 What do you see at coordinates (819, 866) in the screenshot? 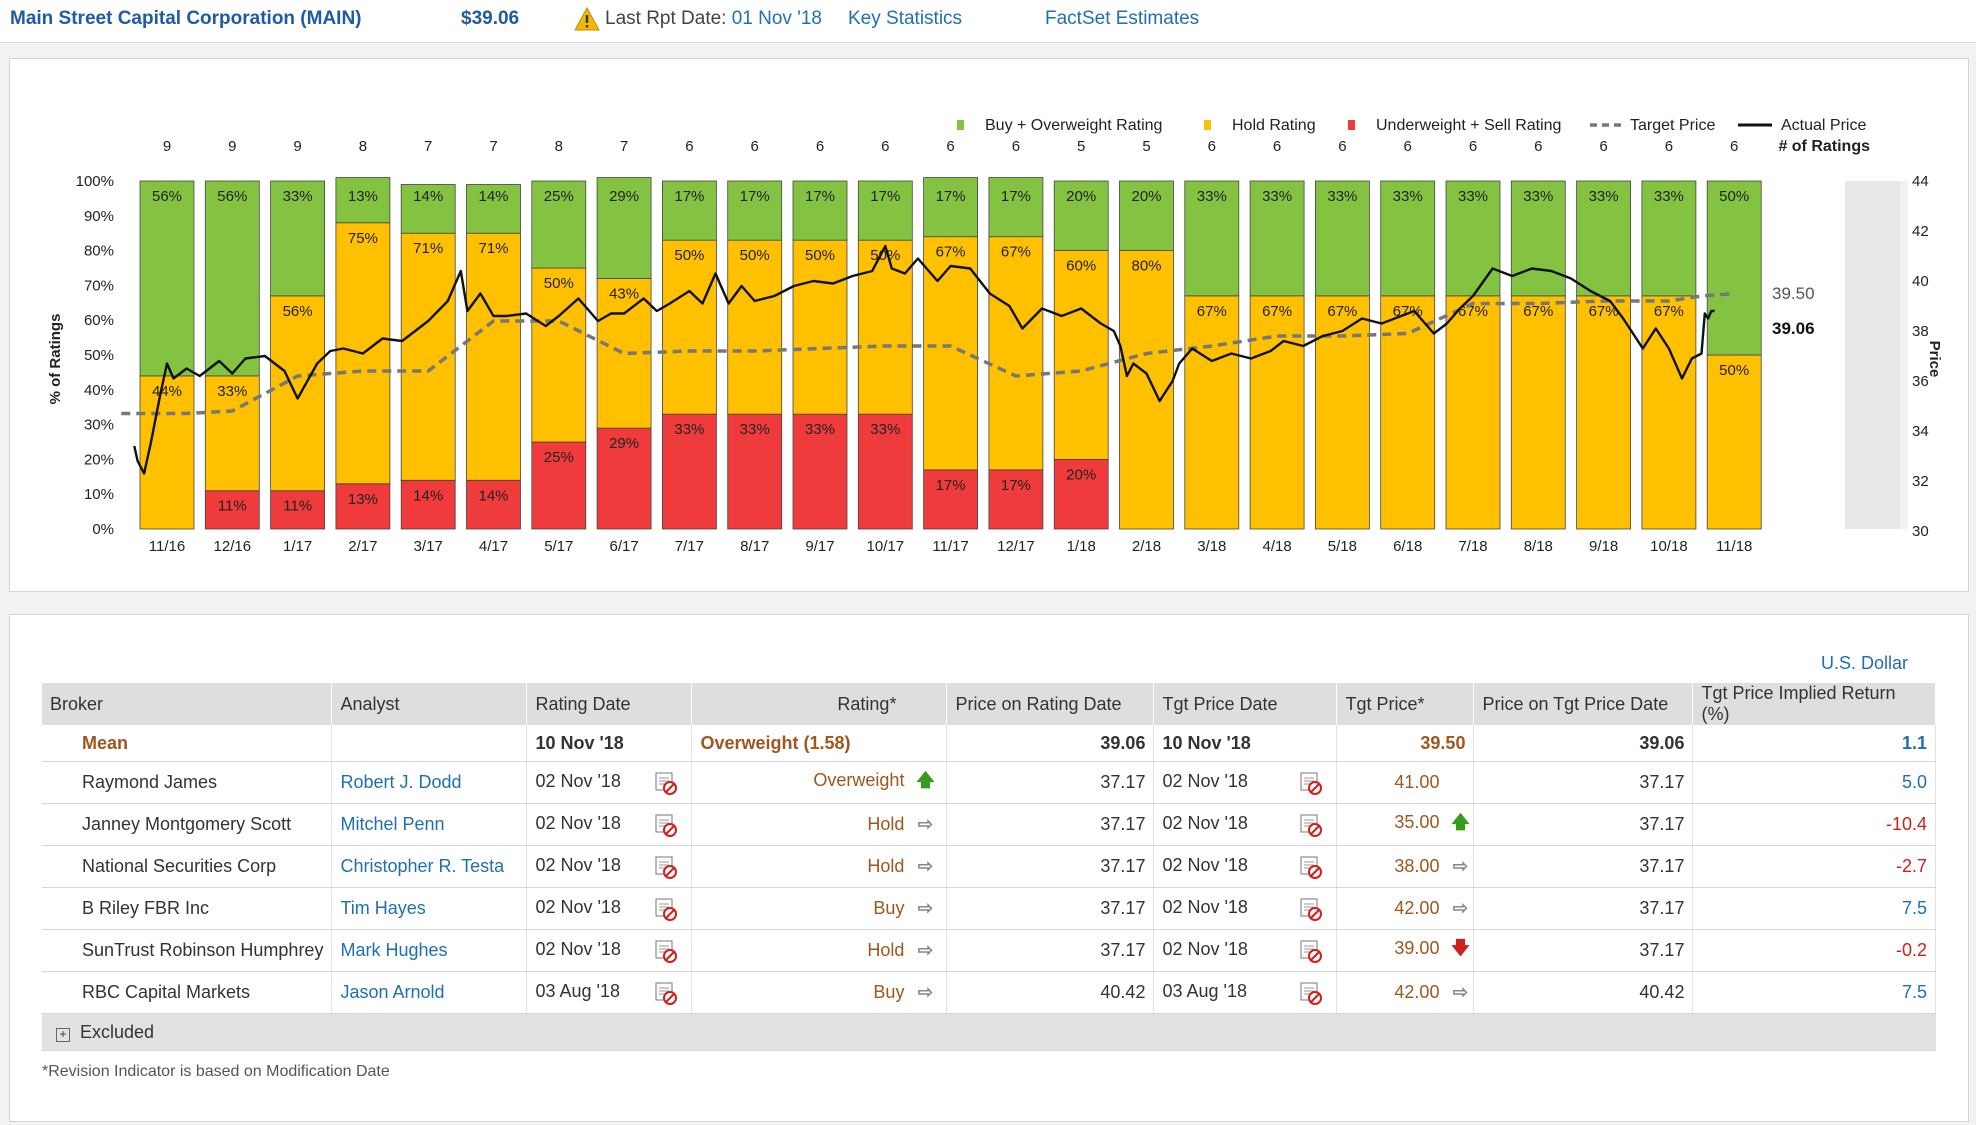
I see `rating-cell: Hold ⇨` at bounding box center [819, 866].